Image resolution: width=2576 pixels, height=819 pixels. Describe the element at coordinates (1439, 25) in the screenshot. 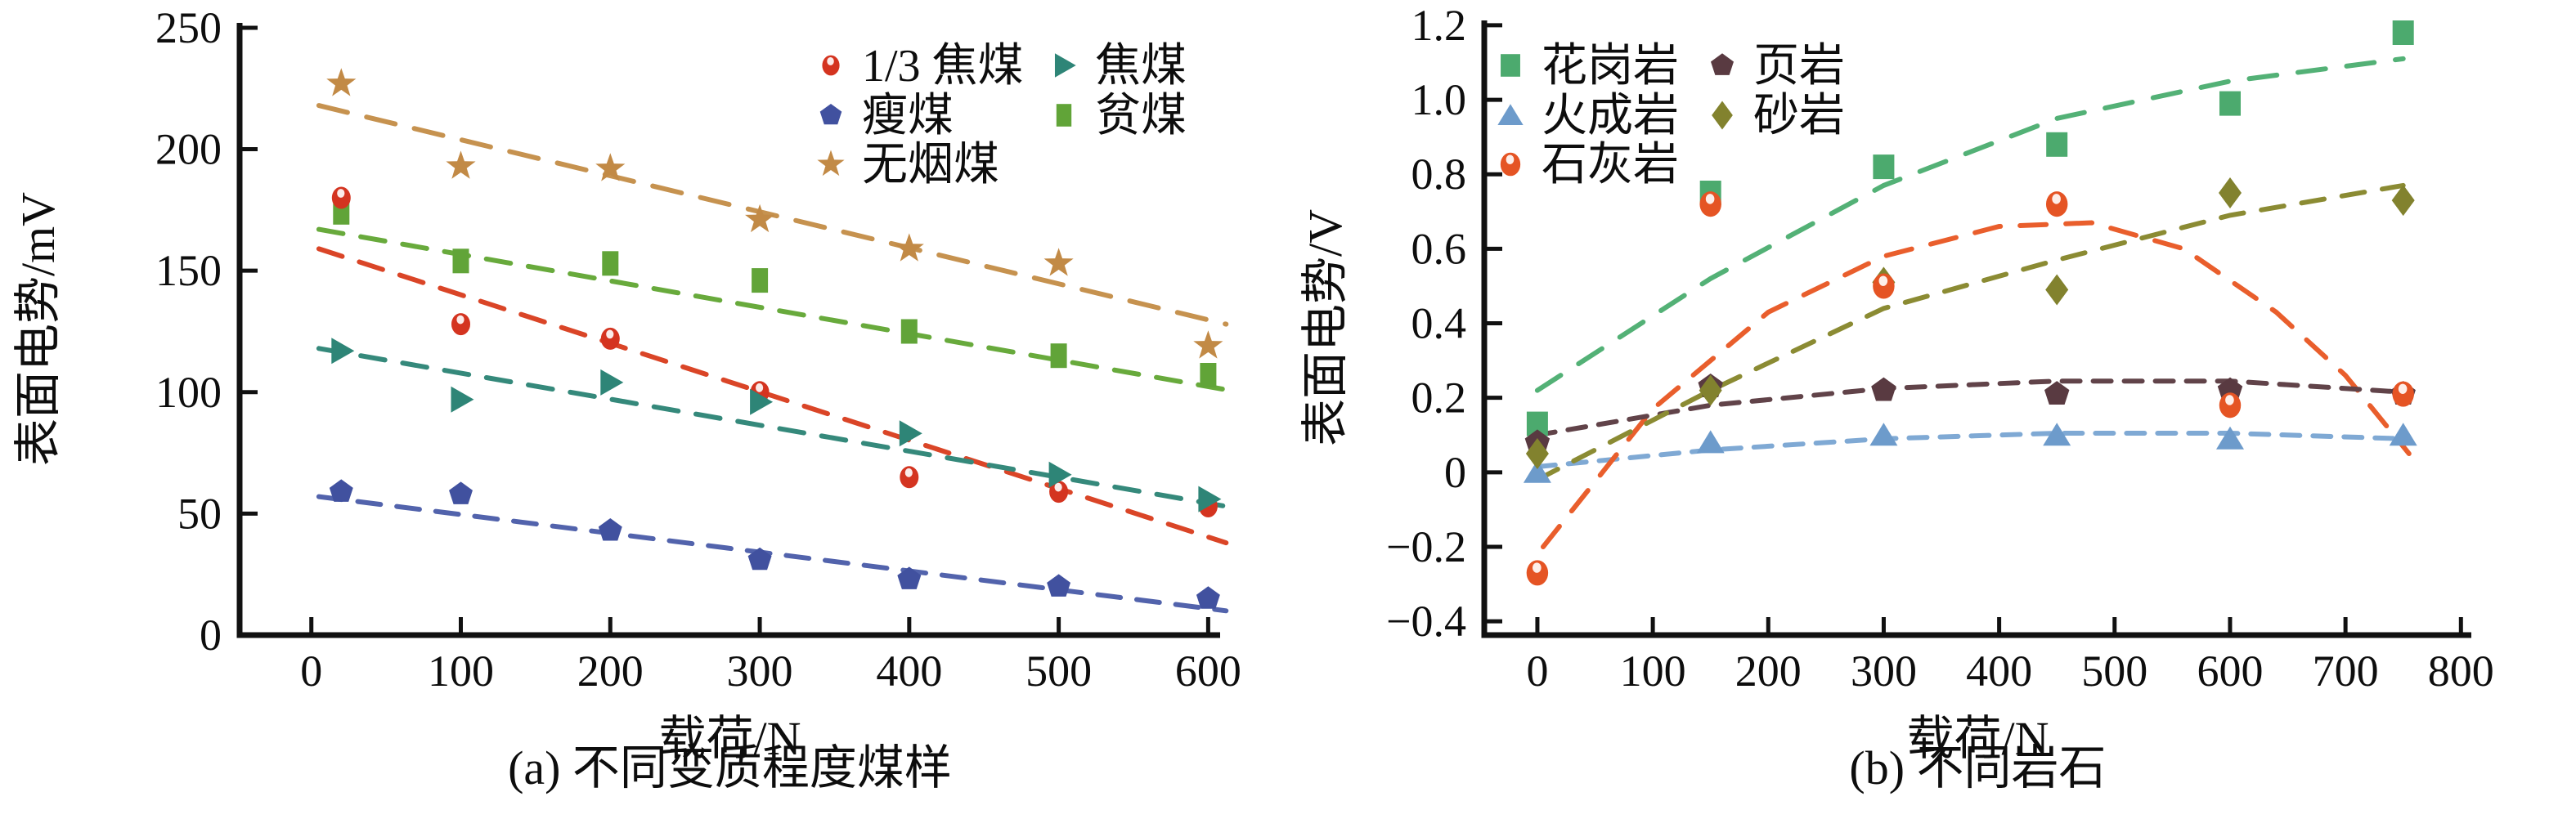

I see `y-tick-label: 1.2` at that location.